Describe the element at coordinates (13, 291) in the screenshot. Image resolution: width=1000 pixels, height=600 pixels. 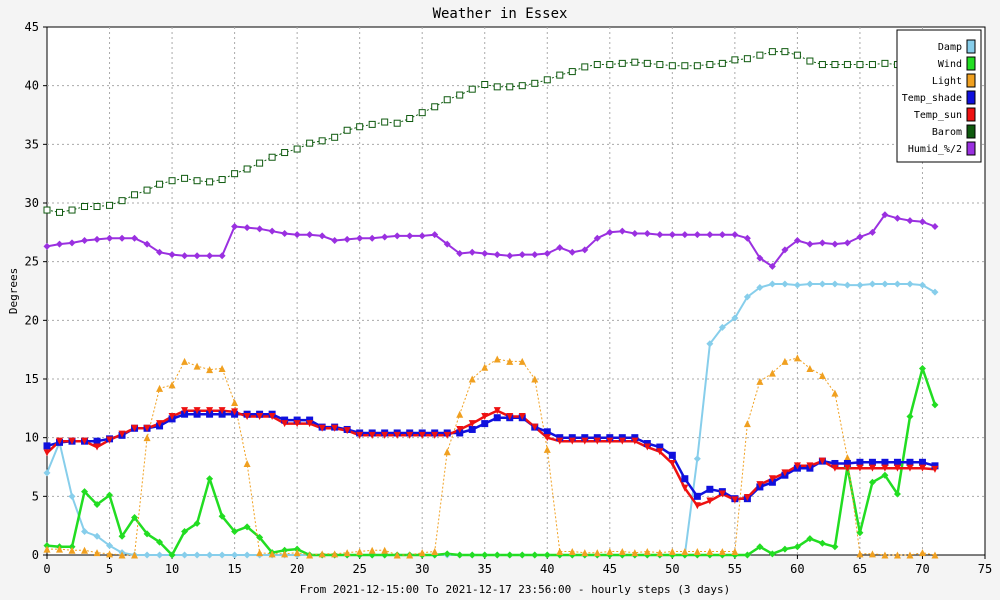
I see `y-axis-label: Degrees` at that location.